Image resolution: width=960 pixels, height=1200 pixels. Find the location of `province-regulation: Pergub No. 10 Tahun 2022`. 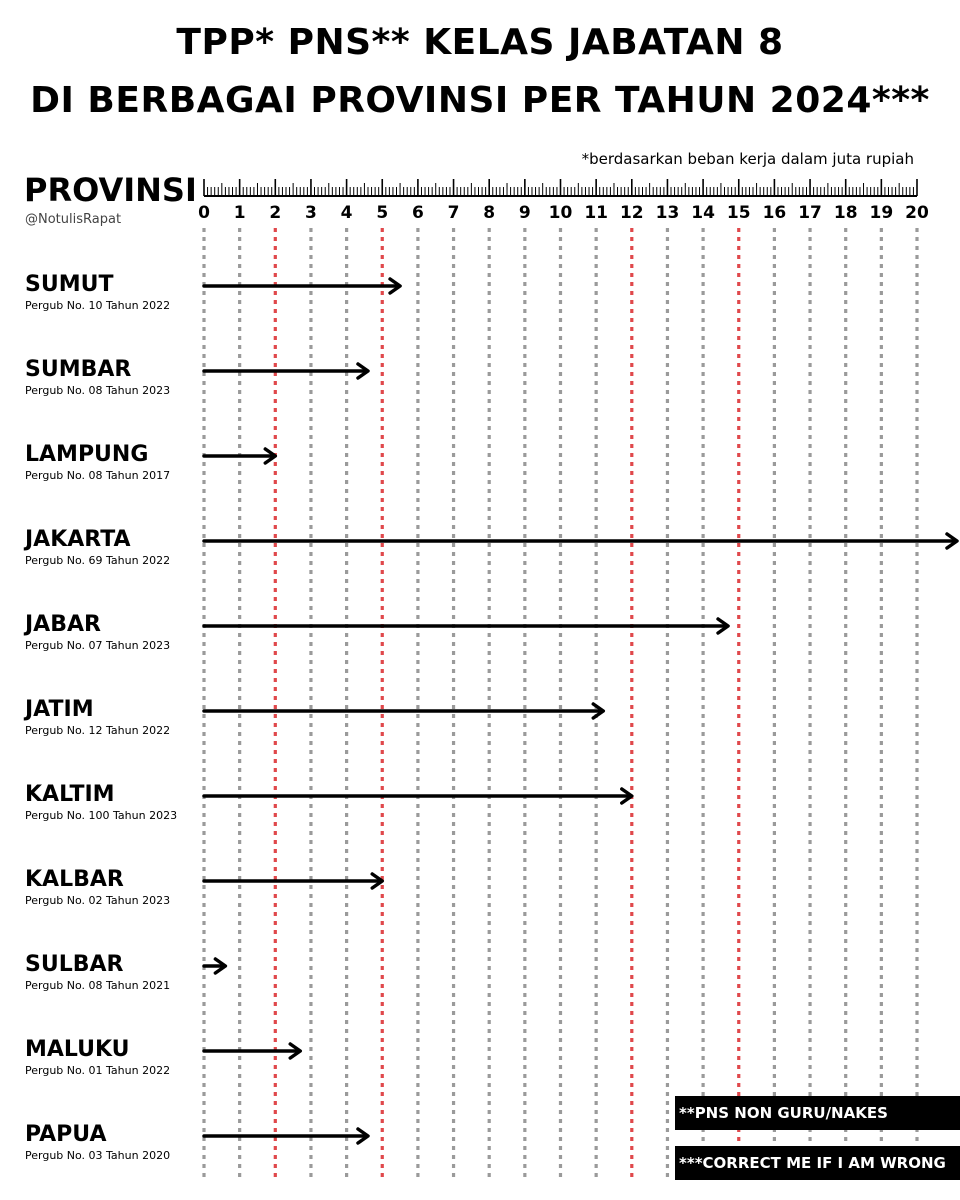

province-regulation: Pergub No. 10 Tahun 2022 is located at coordinates (98, 305).